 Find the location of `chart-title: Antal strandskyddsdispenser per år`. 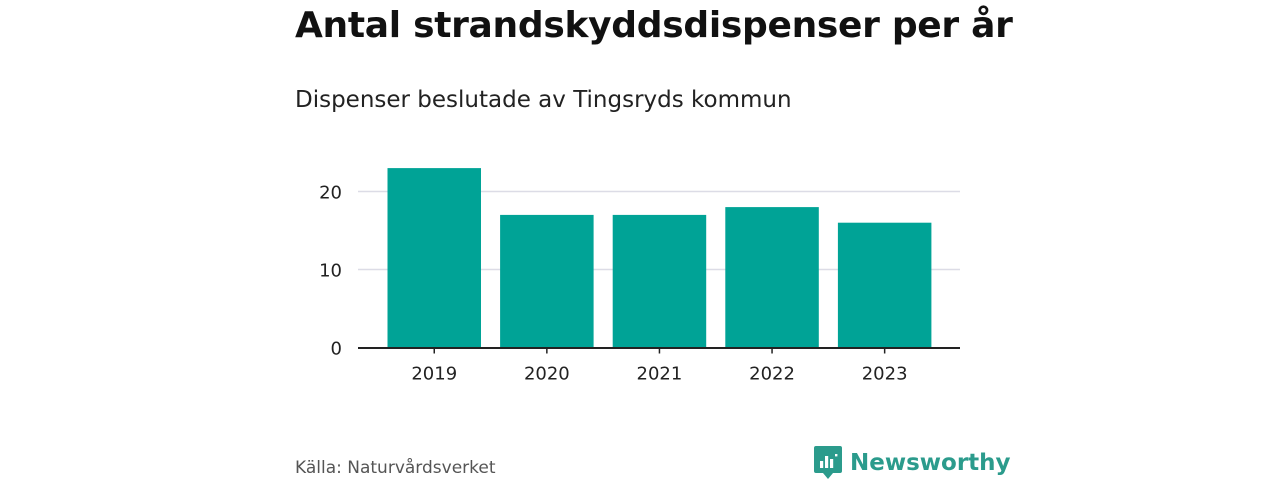

chart-title: Antal strandskyddsdispenser per år is located at coordinates (654, 25).